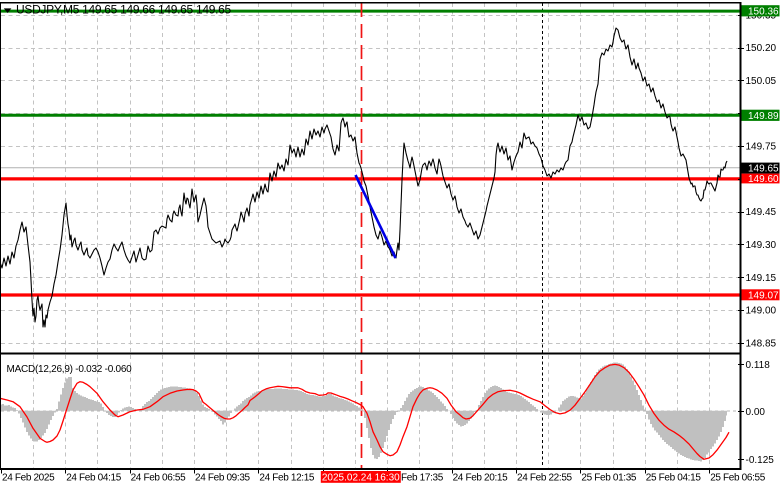 The width and height of the screenshot is (781, 489). Describe the element at coordinates (761, 245) in the screenshot. I see `svg-text: 149.30` at that location.